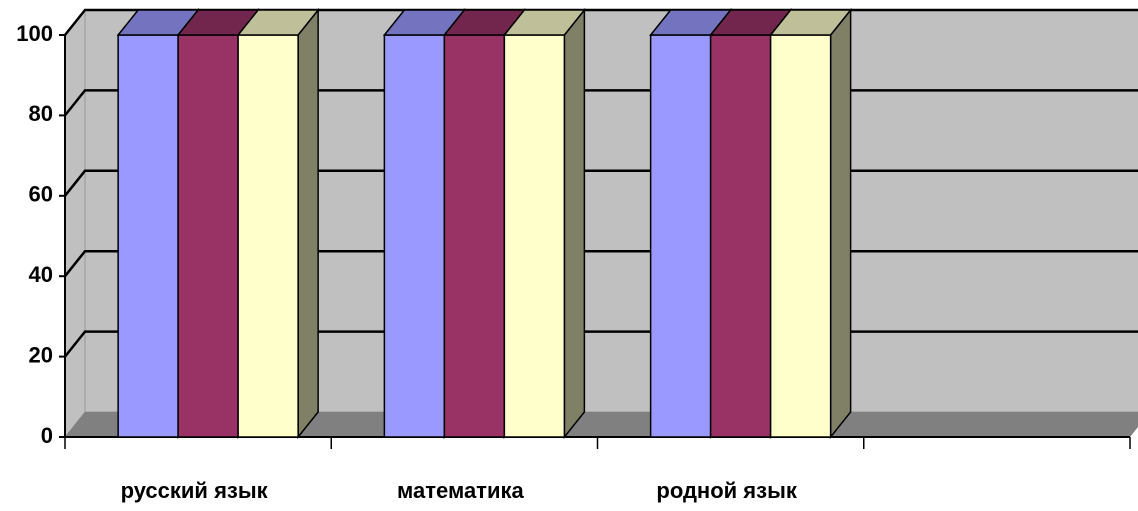  Describe the element at coordinates (726, 490) in the screenshot. I see `x-tick-label: родной язык` at that location.